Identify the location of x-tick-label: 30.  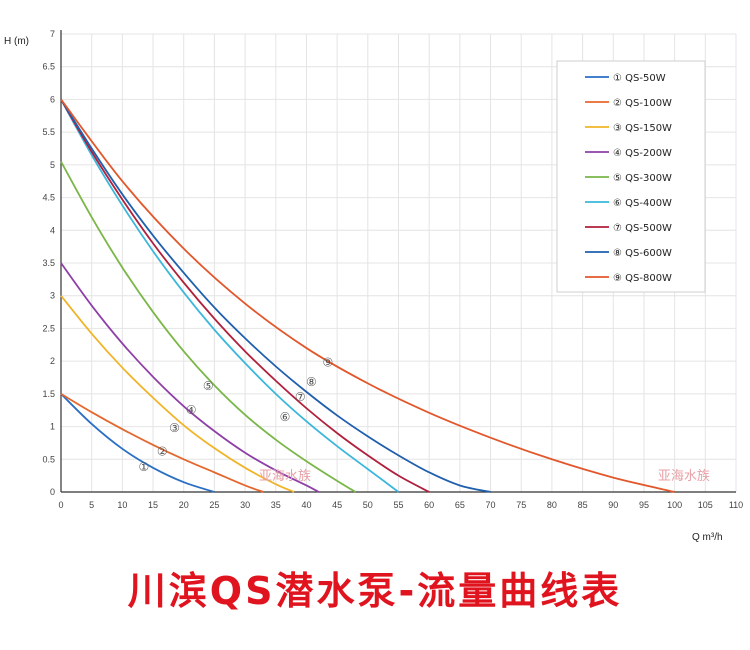
(245, 505).